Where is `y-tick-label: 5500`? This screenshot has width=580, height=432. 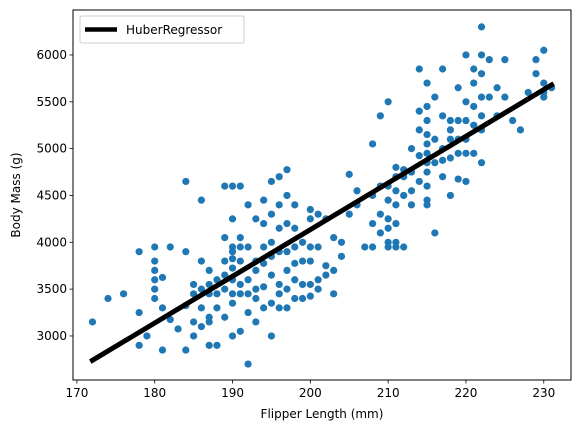 y-tick-label: 5500 is located at coordinates (51, 102).